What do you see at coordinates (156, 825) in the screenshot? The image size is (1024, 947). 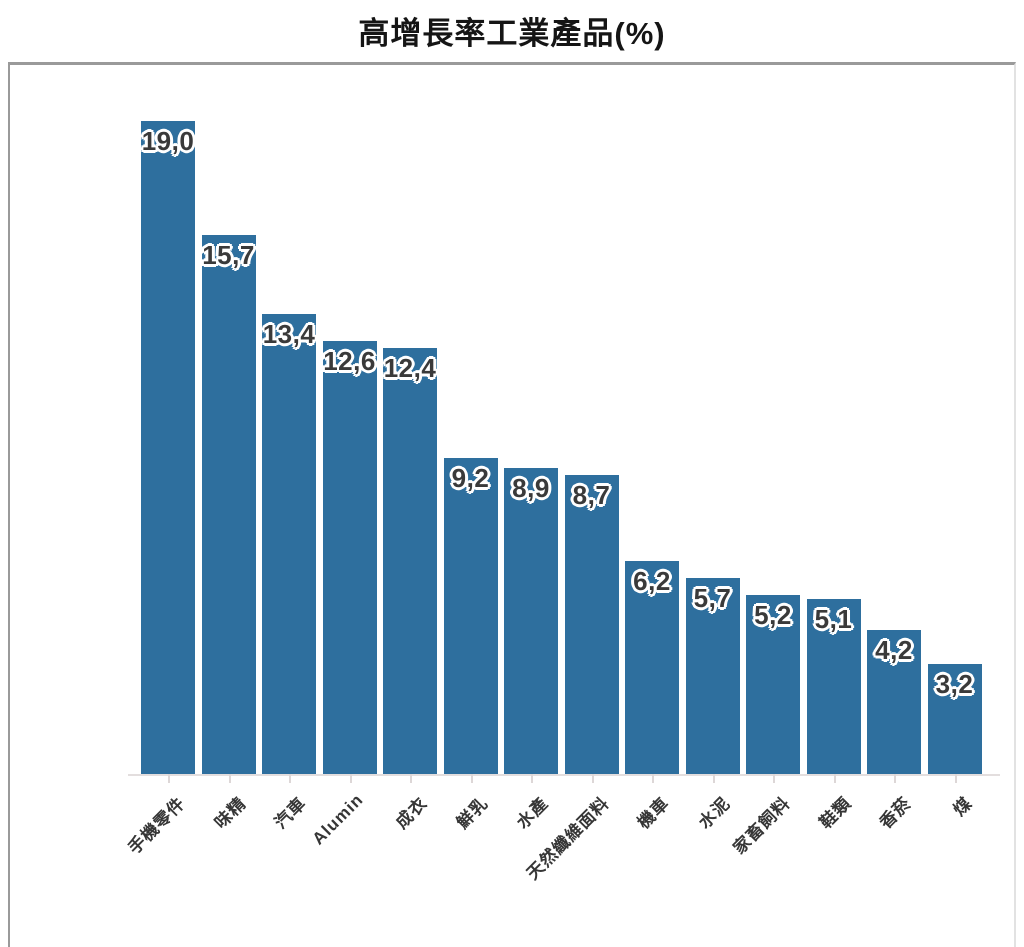 I see `x-axis-label: 手機零件` at bounding box center [156, 825].